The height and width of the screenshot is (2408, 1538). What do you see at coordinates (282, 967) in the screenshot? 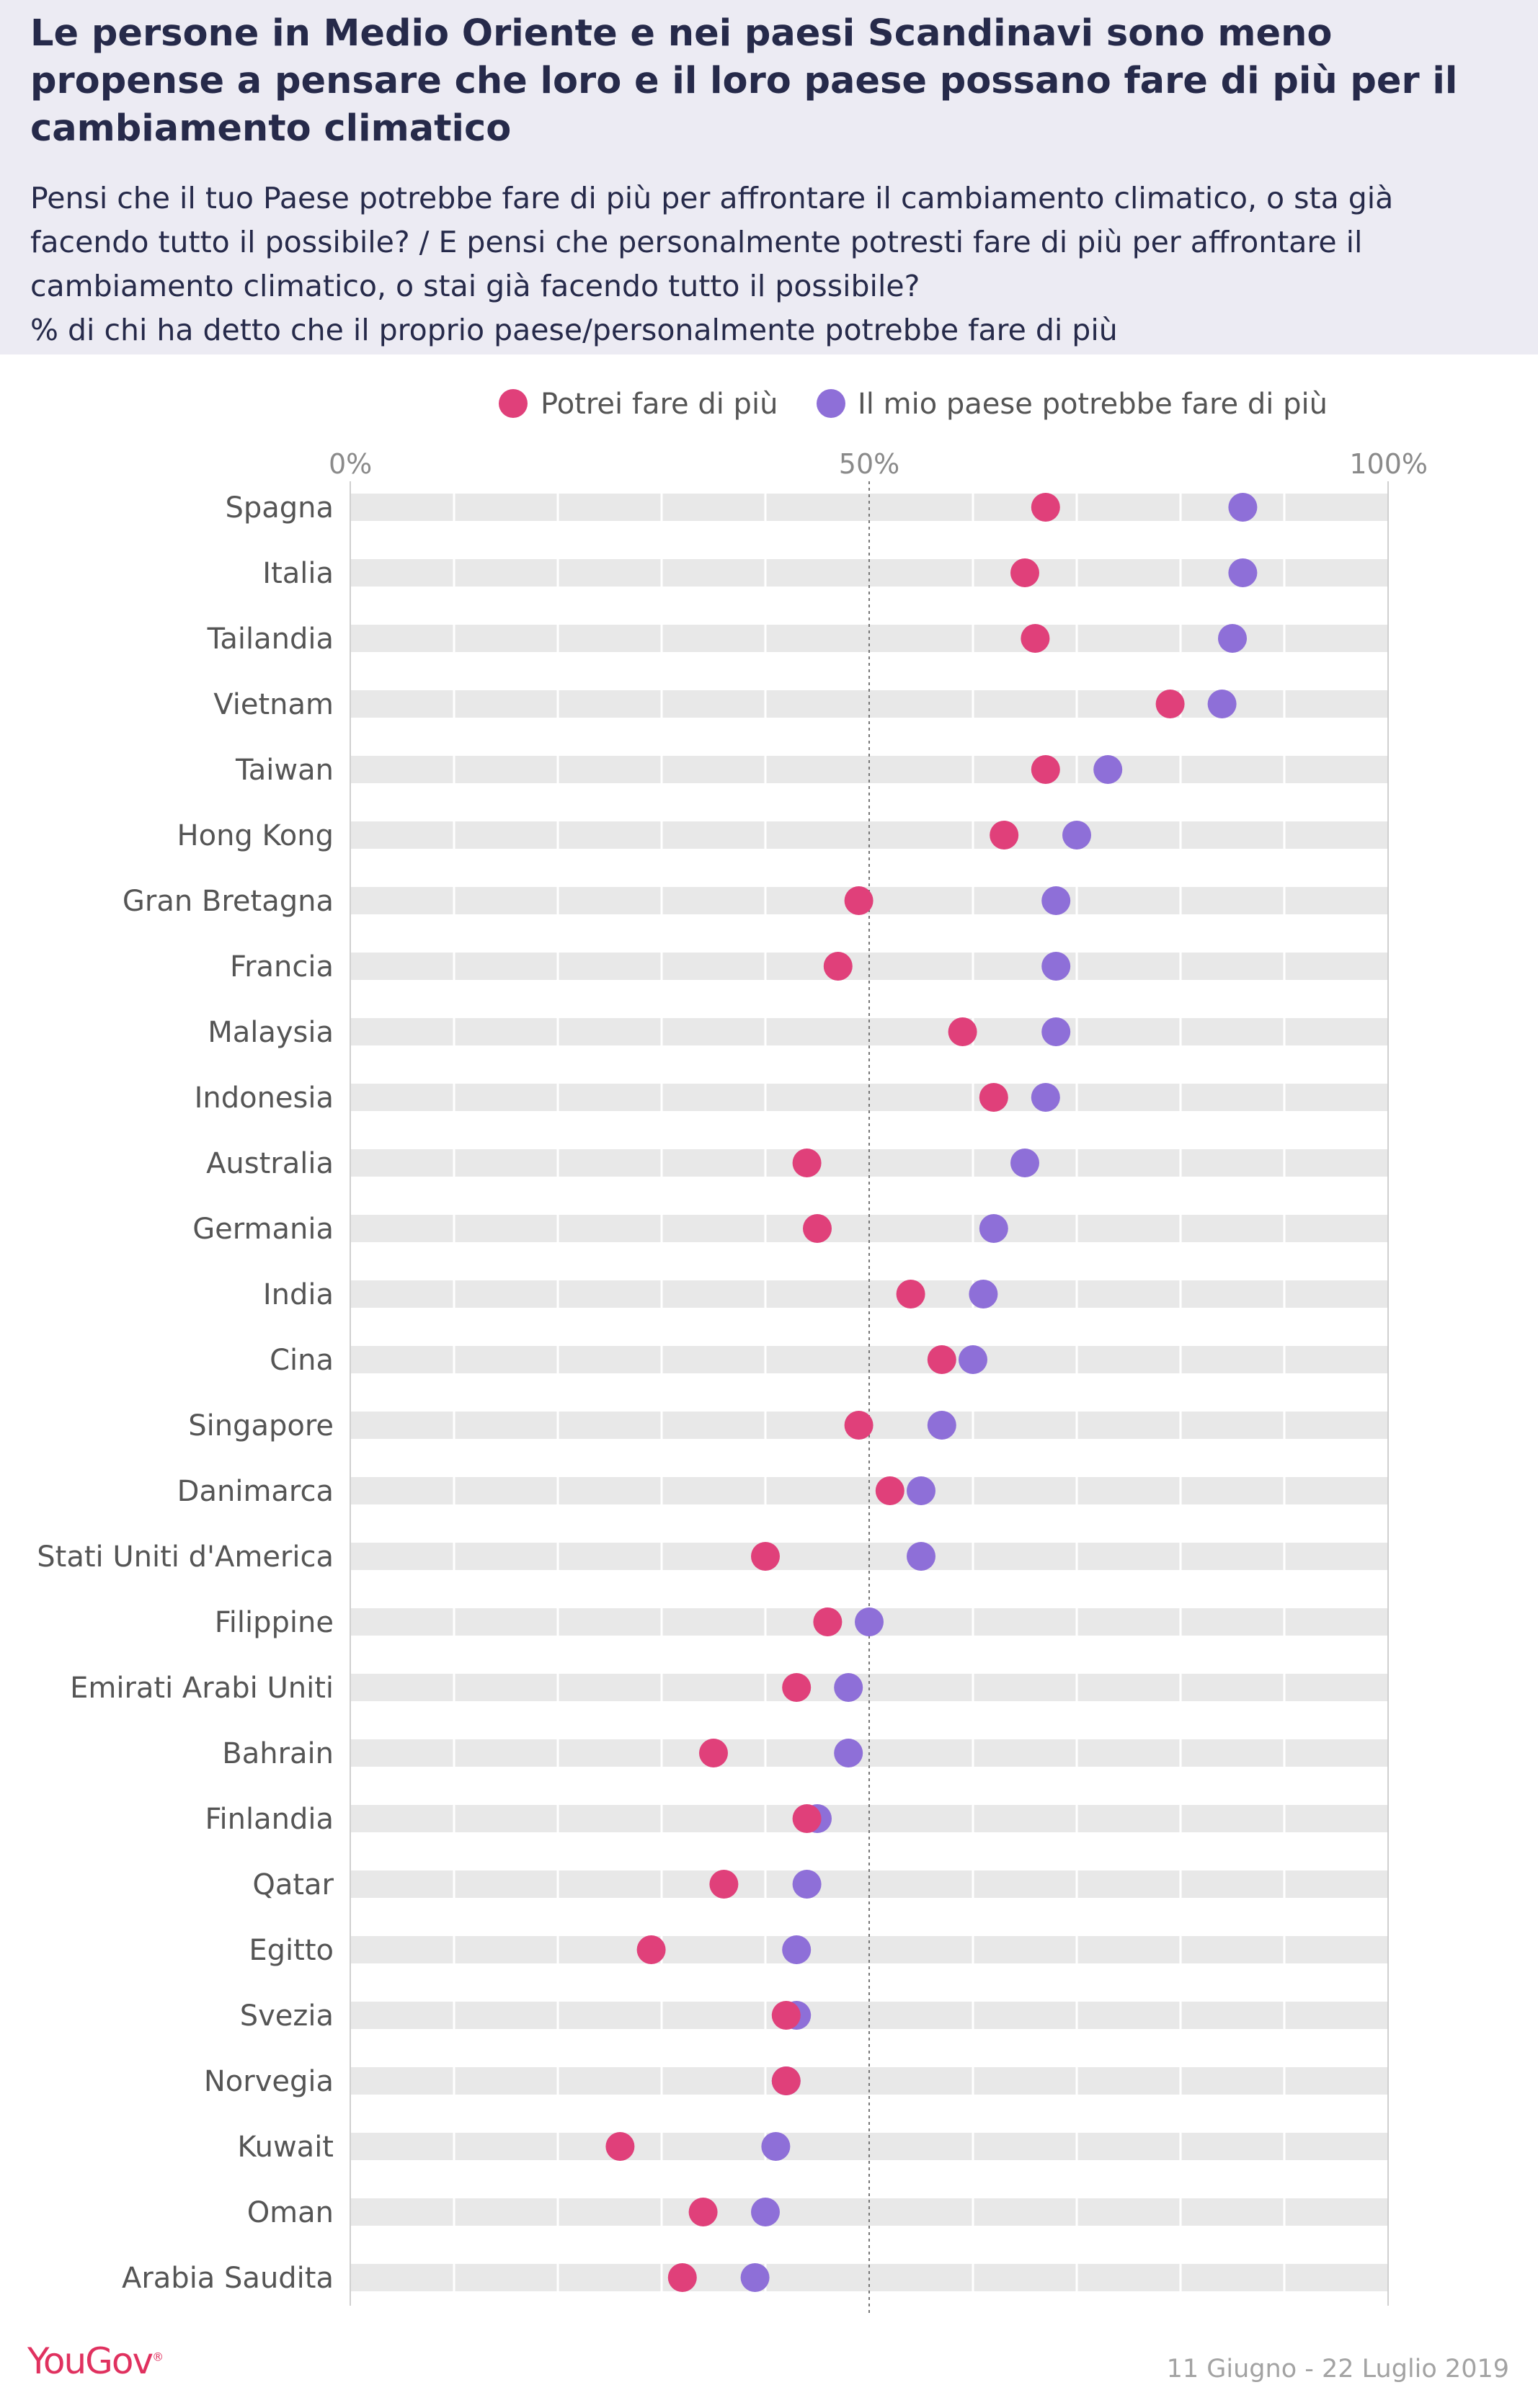
I see `category-label: Francia` at bounding box center [282, 967].